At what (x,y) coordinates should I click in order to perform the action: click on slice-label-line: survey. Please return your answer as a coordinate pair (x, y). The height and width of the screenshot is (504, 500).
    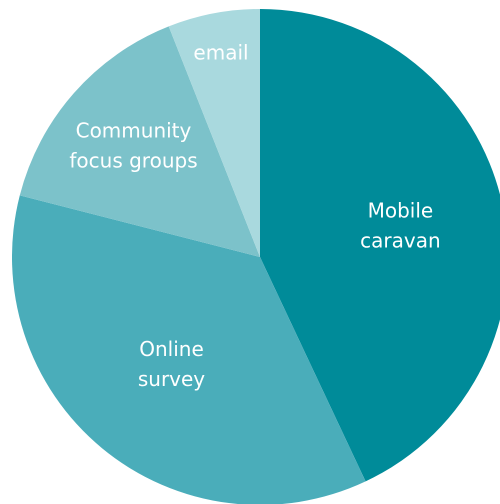
    Looking at the image, I should click on (171, 379).